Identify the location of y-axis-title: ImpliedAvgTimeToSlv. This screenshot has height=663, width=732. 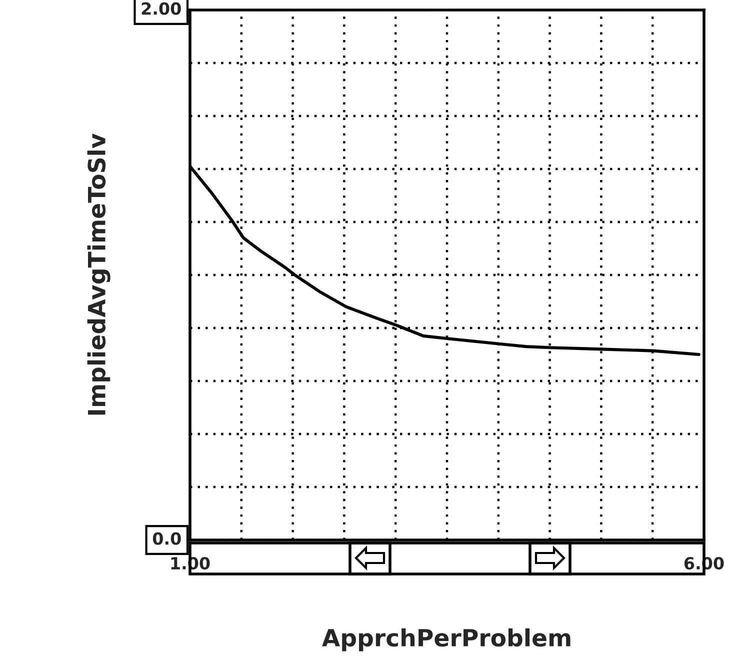
(98, 274).